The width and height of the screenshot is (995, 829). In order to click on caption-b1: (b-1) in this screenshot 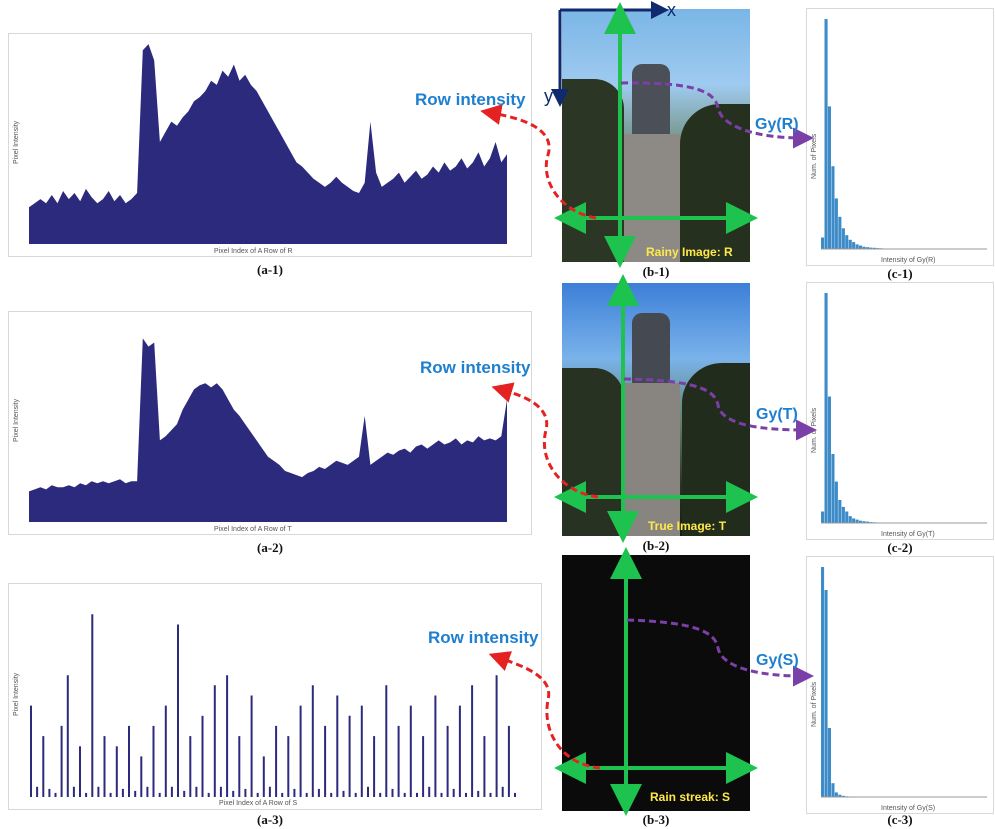, I will do `click(656, 271)`.